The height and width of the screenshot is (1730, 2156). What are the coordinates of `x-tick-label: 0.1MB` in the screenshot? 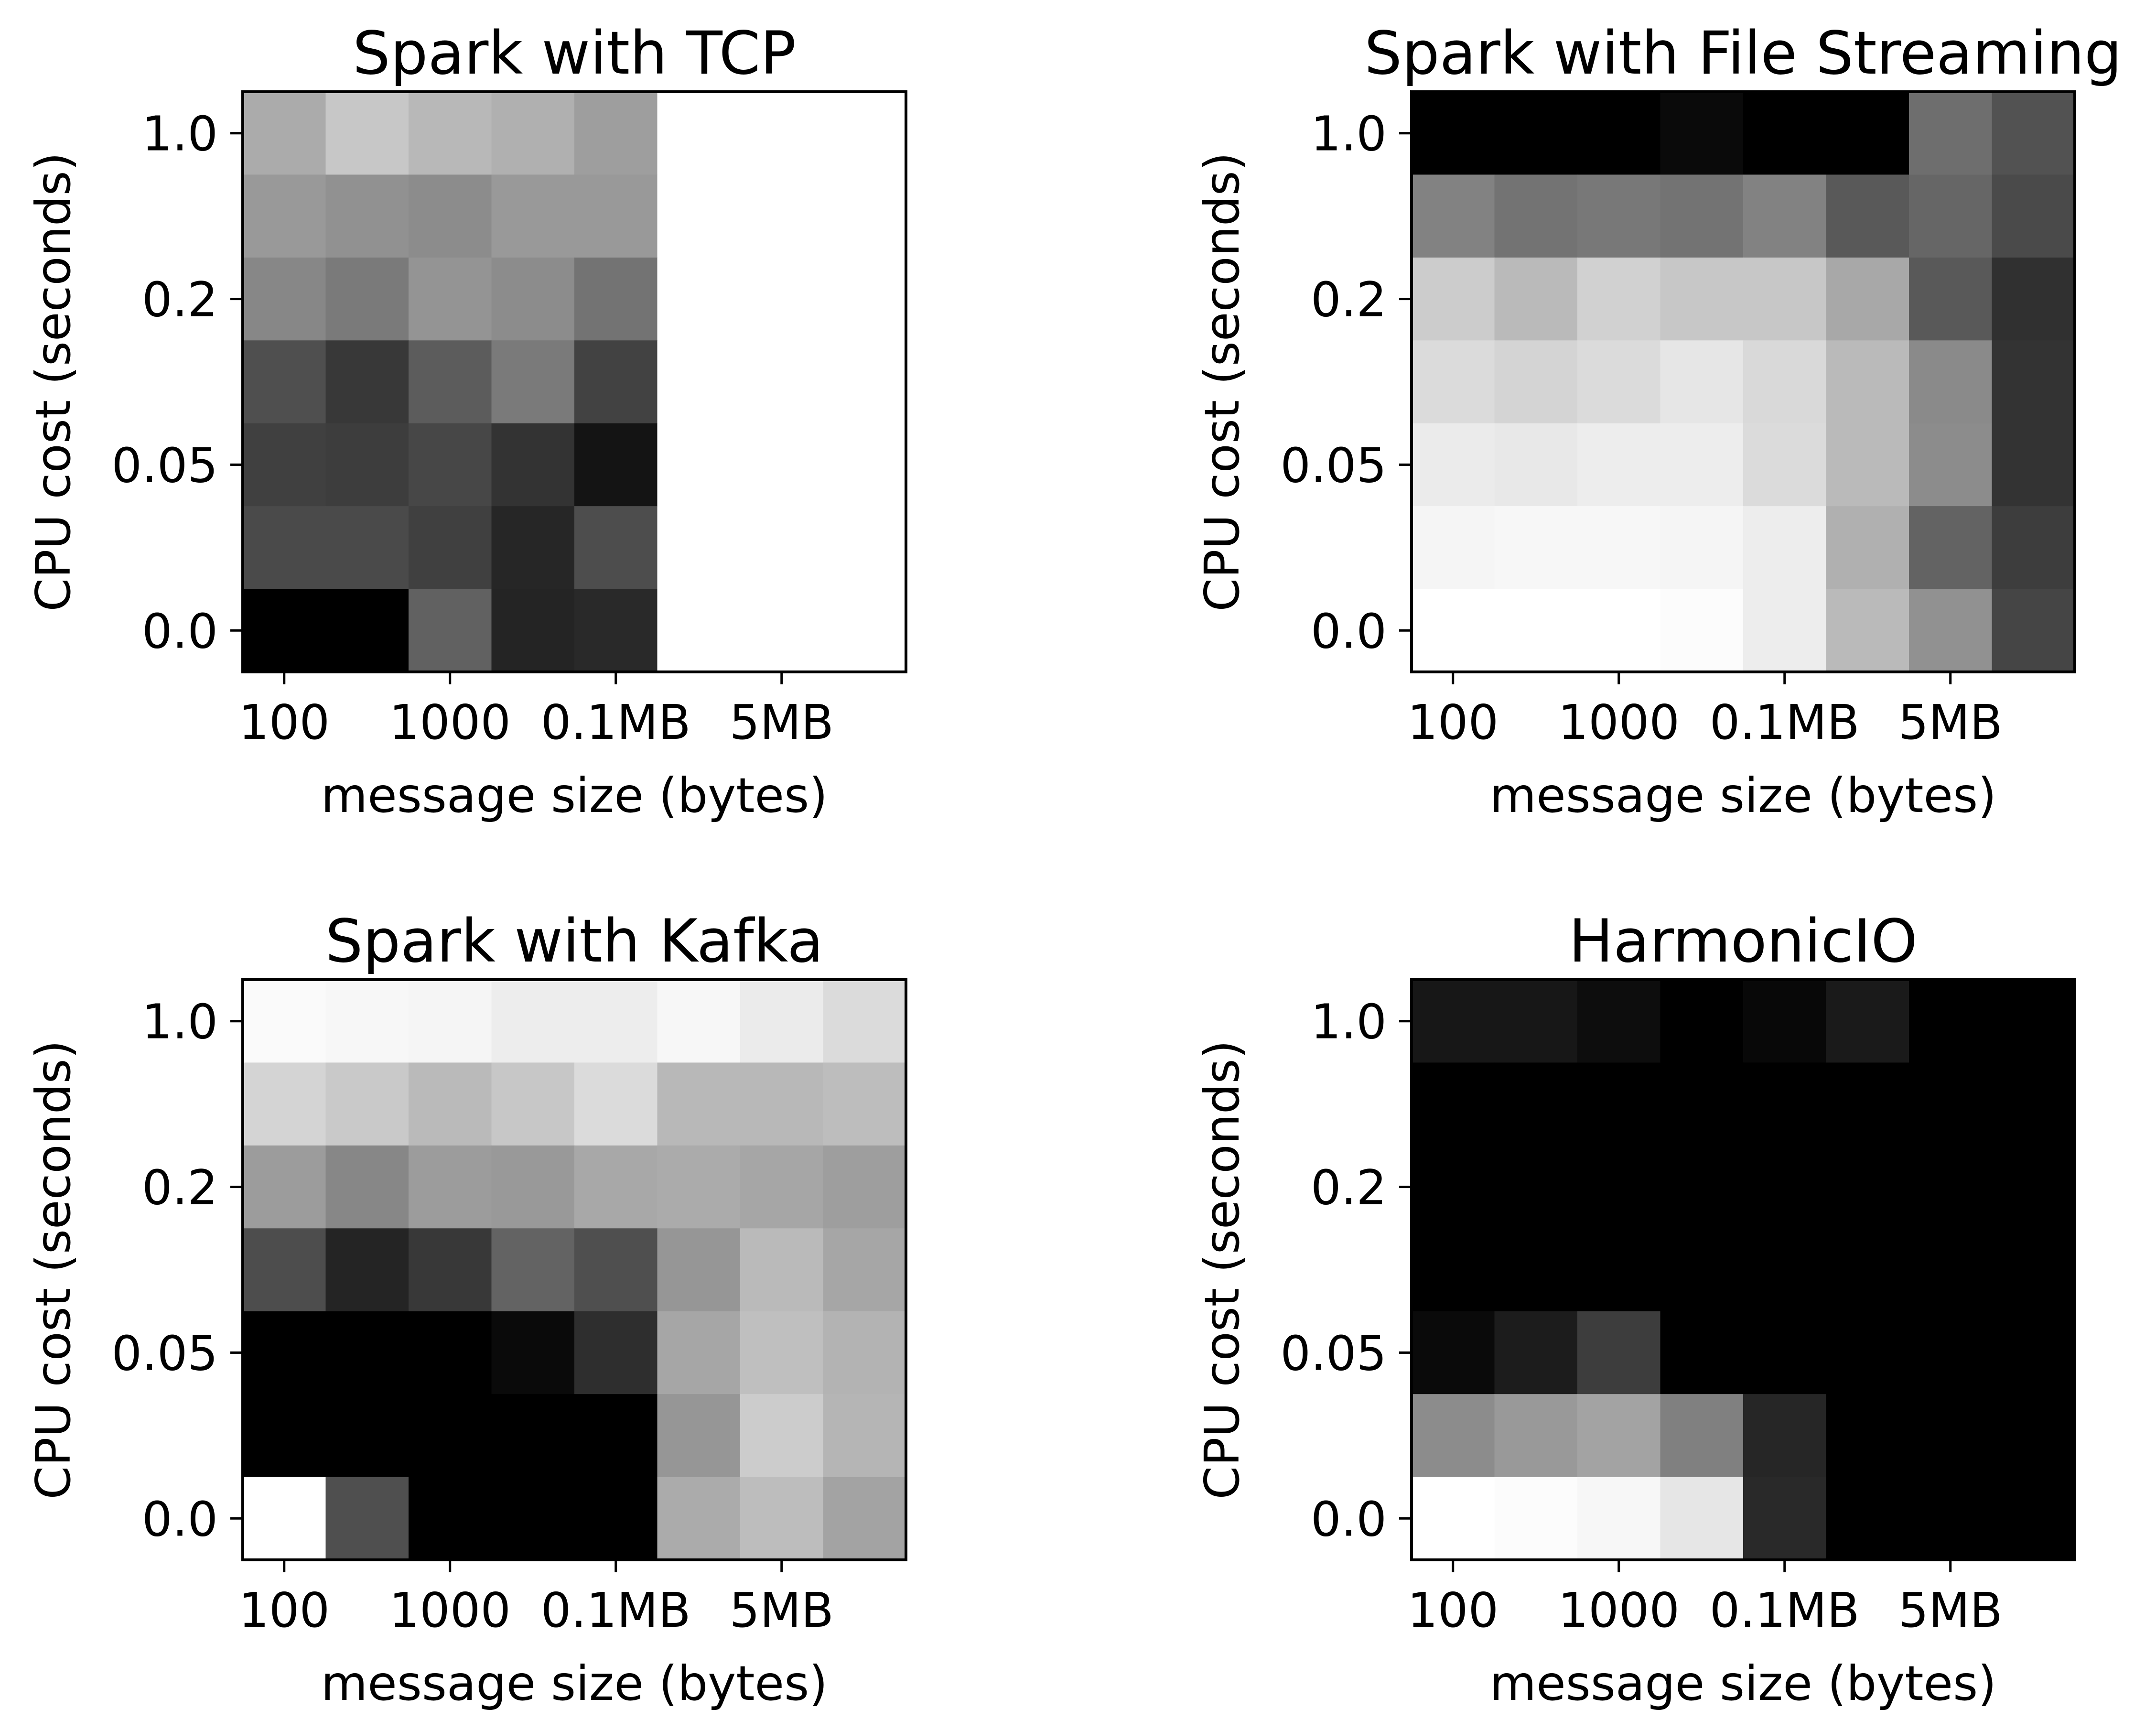 It's located at (616, 1610).